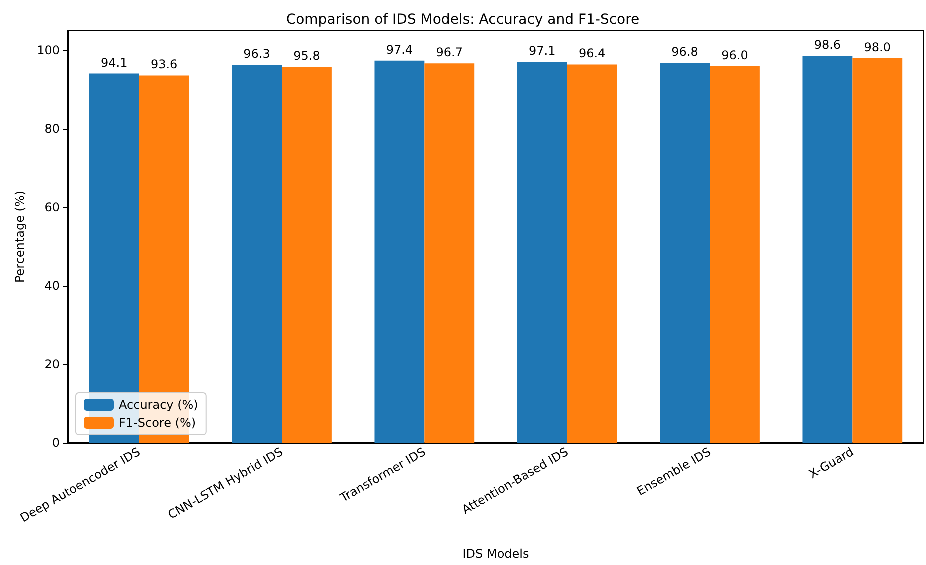  What do you see at coordinates (52, 129) in the screenshot?
I see `y-tick-label: 80` at bounding box center [52, 129].